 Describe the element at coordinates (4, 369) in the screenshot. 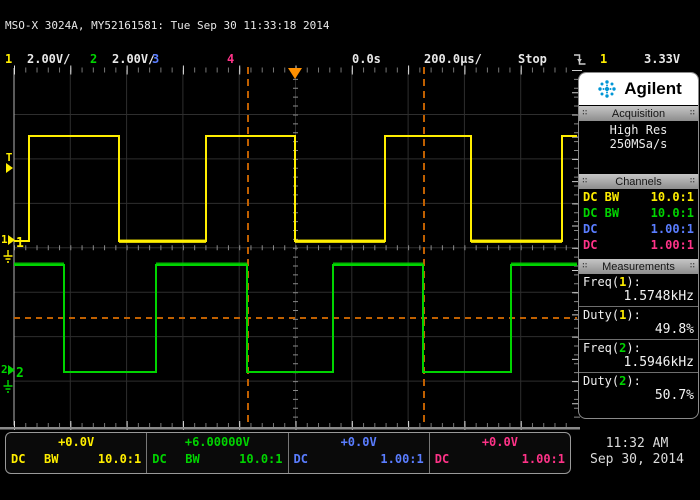

I see `ch2-marker-label: 2` at that location.